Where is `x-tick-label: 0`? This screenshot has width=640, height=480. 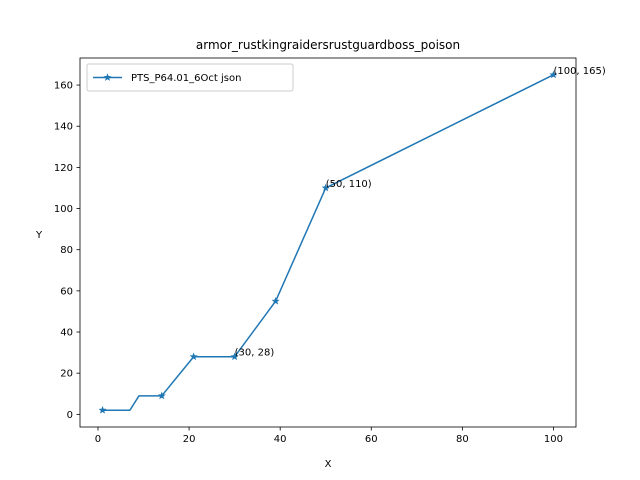
x-tick-label: 0 is located at coordinates (98, 439).